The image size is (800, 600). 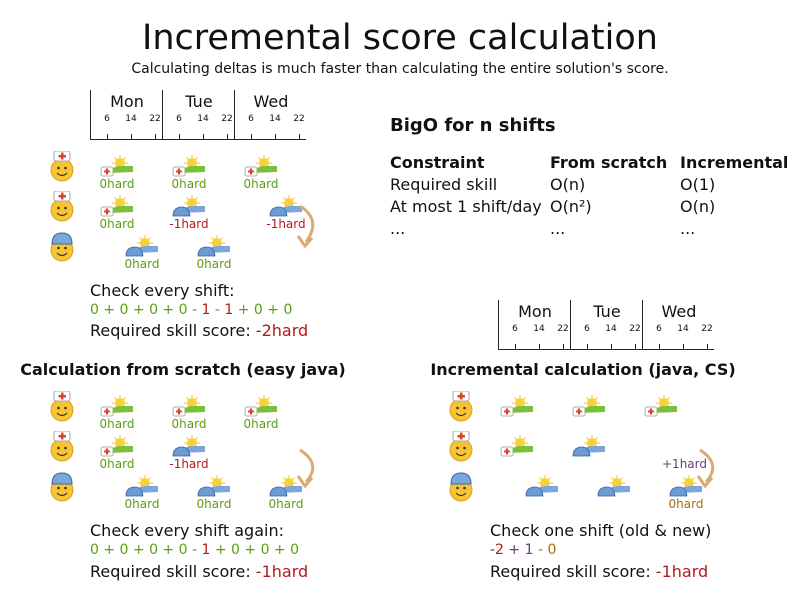 What do you see at coordinates (466, 206) in the screenshot?
I see `cell: At most 1 shift/day` at bounding box center [466, 206].